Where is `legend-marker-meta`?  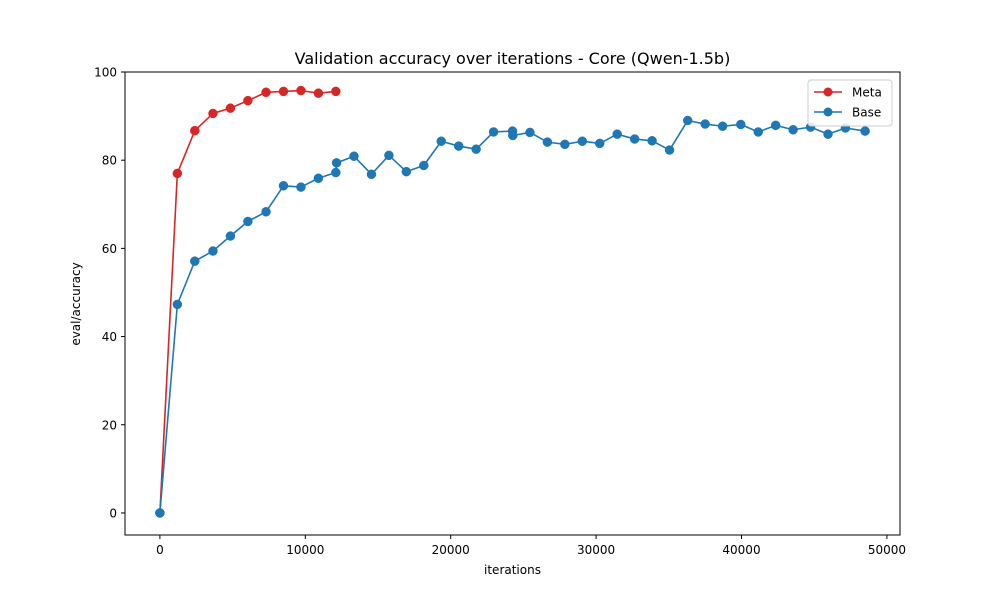 legend-marker-meta is located at coordinates (828, 92).